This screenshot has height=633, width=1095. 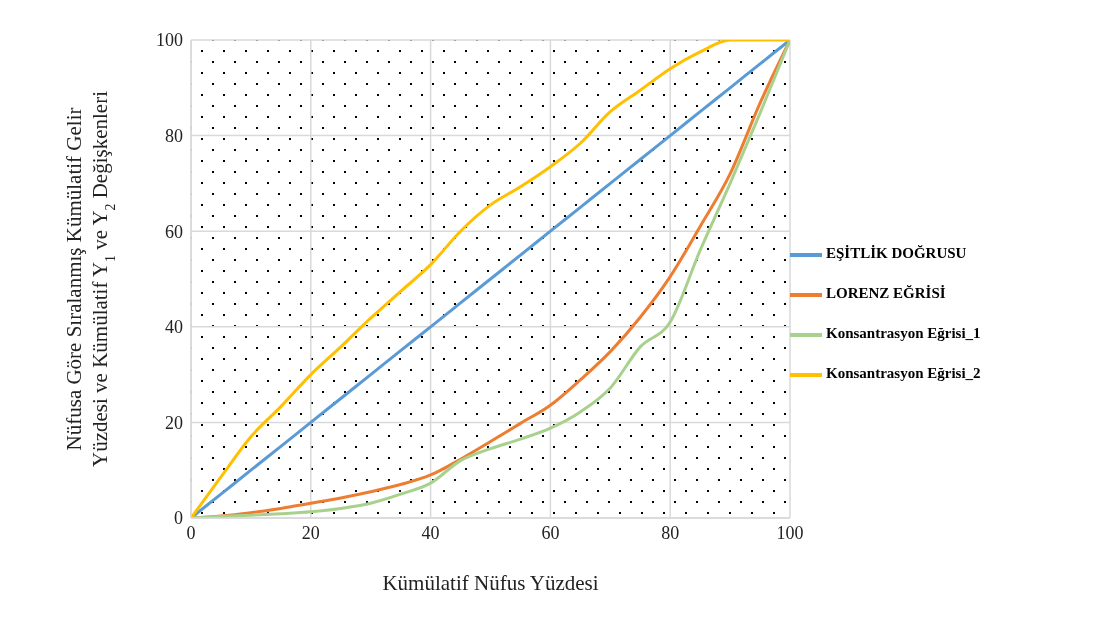 What do you see at coordinates (903, 333) in the screenshot?
I see `legend-label: Konsantrasyon Eğrisi_1` at bounding box center [903, 333].